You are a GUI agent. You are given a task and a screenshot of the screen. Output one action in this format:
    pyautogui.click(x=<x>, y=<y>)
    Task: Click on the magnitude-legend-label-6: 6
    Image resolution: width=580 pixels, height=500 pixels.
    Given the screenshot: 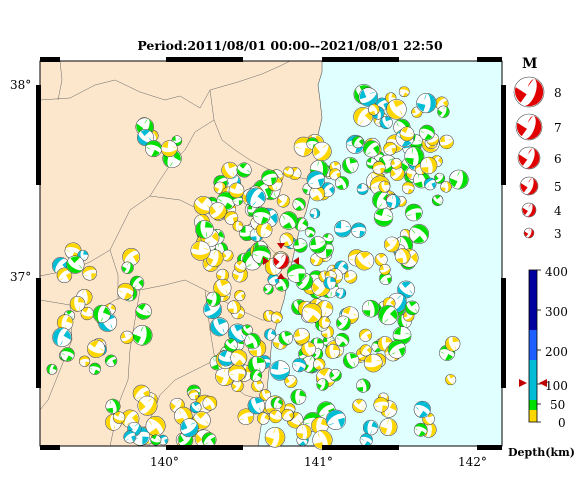 What is the action you would take?
    pyautogui.click(x=558, y=159)
    